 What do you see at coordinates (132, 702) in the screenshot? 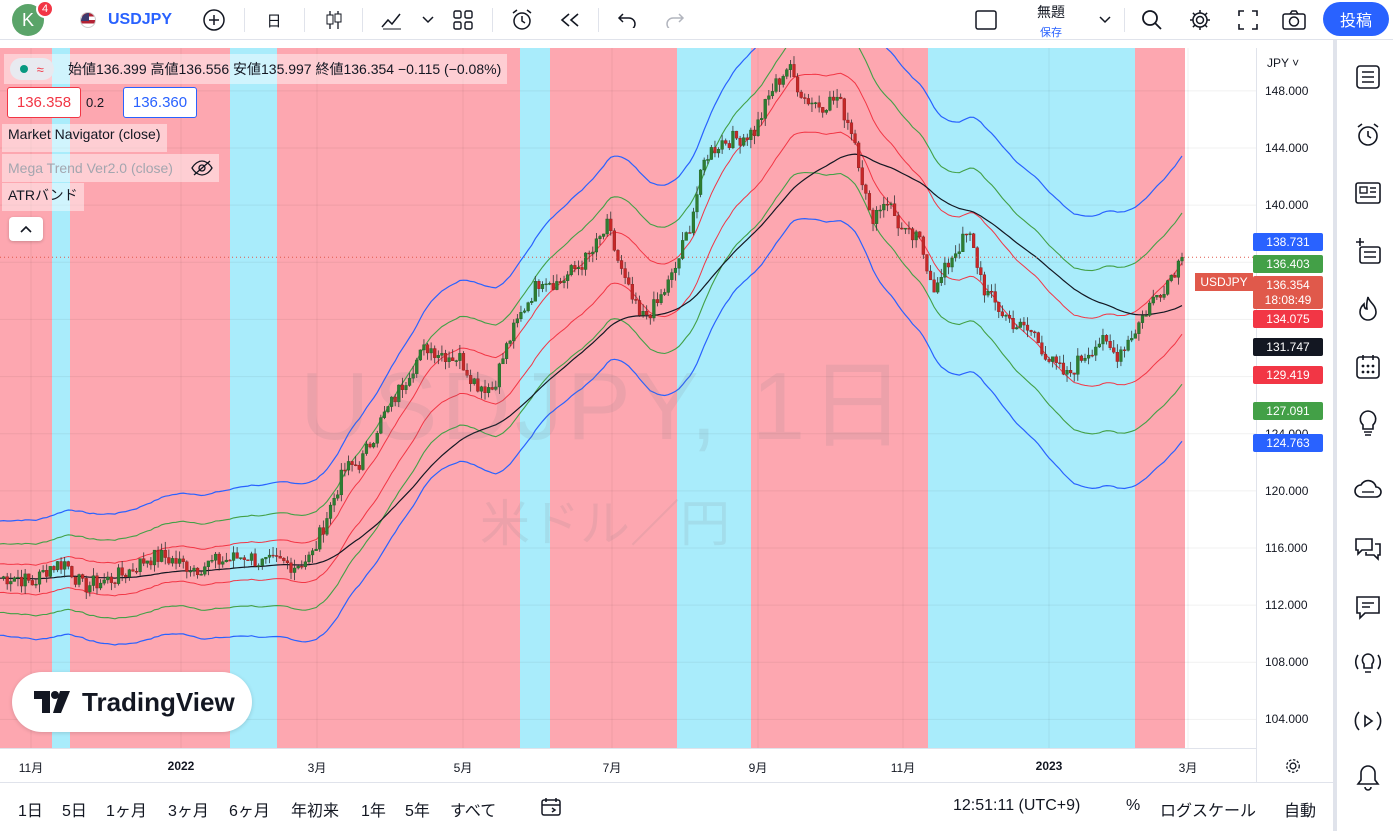
I see `tradingview-logo: TradingView` at bounding box center [132, 702].